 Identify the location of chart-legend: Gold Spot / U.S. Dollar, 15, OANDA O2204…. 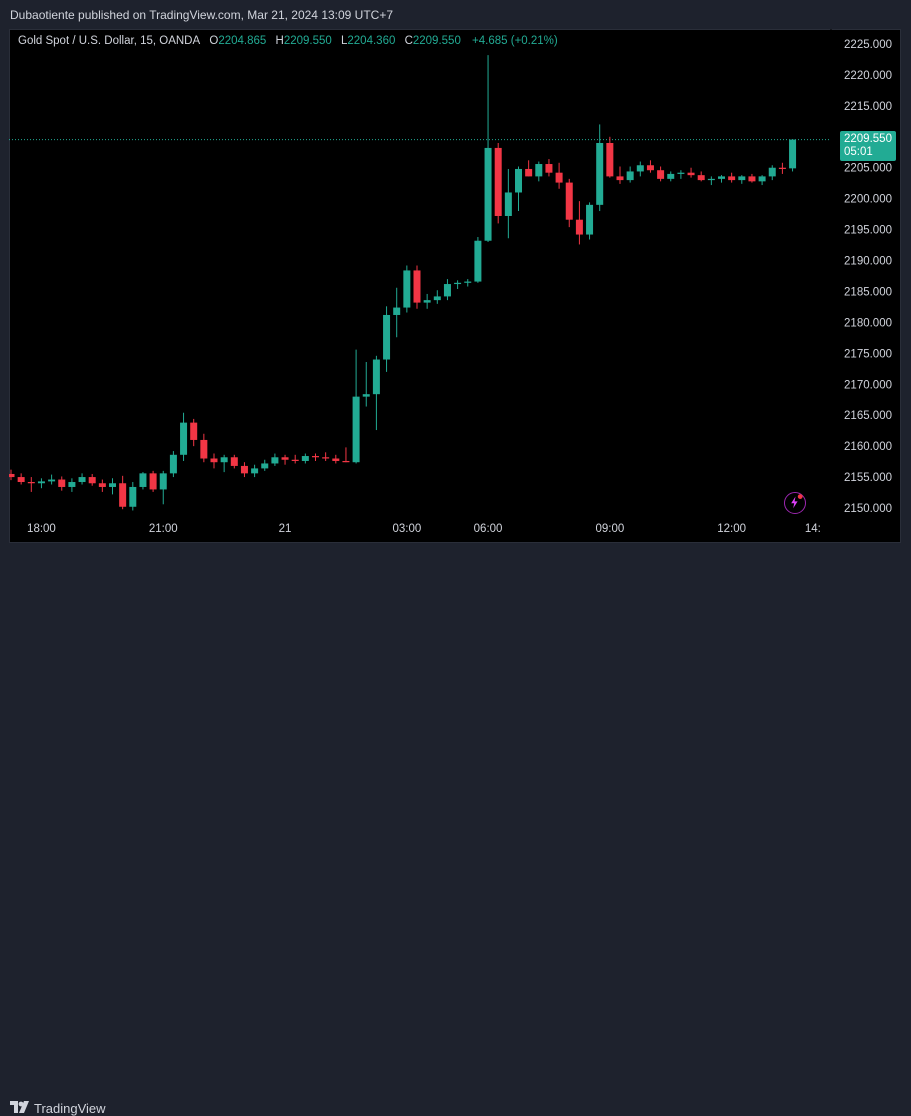
(288, 41).